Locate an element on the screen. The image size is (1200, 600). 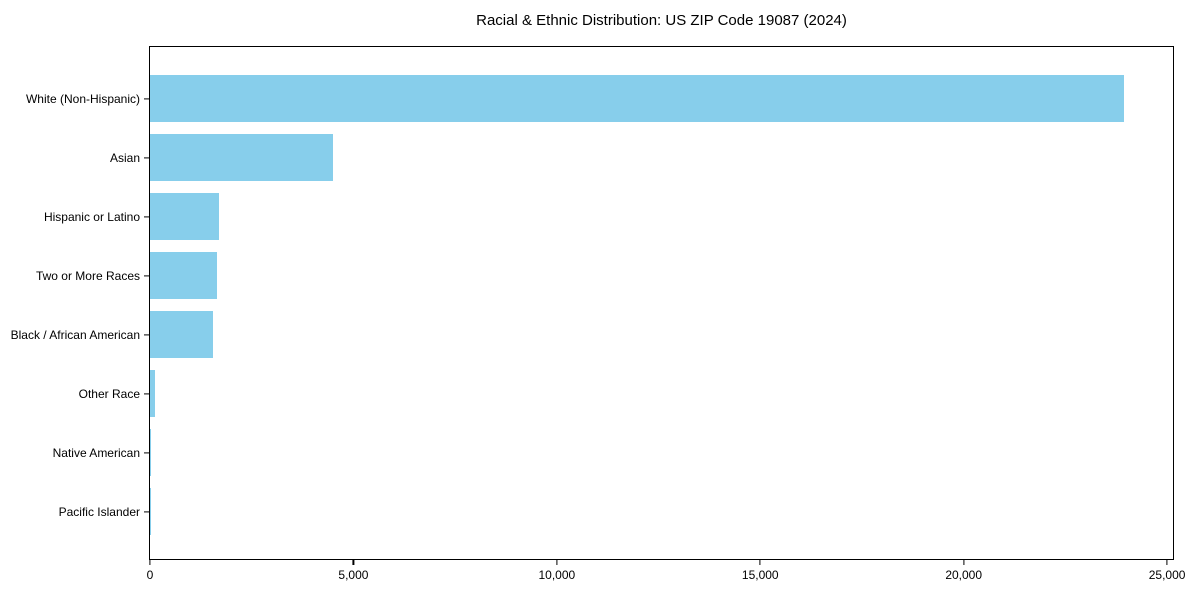
y-axis-category-label: White (Non-Hispanic) is located at coordinates (82, 98).